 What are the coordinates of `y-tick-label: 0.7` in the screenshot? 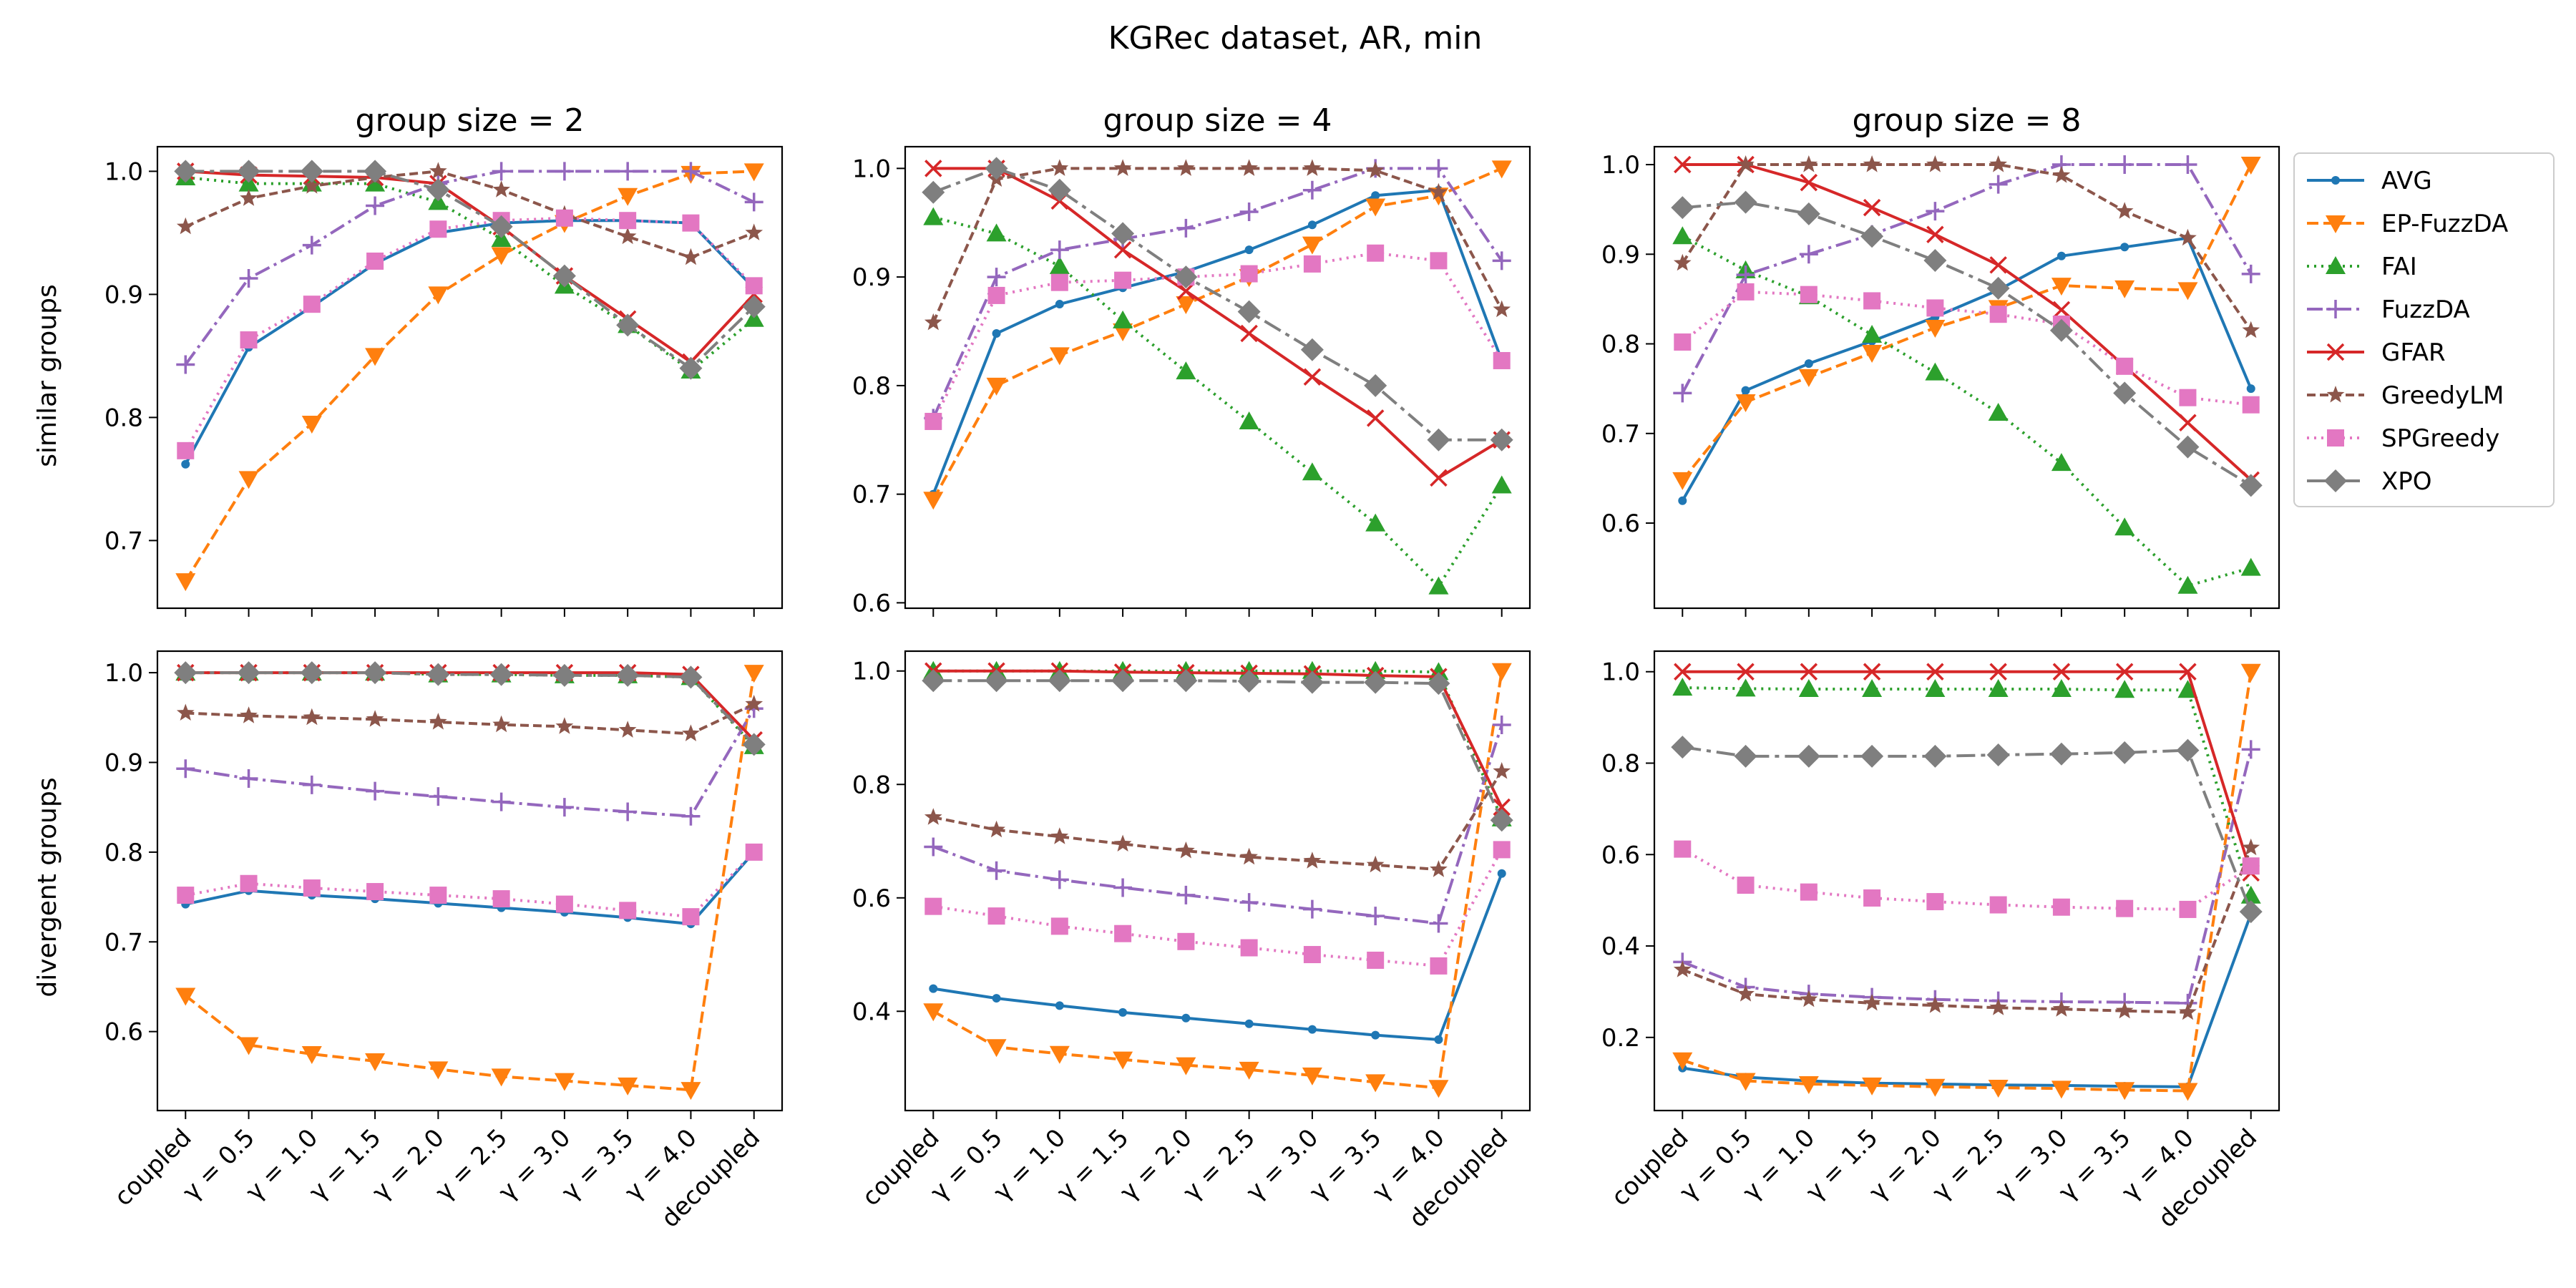 It's located at (871, 495).